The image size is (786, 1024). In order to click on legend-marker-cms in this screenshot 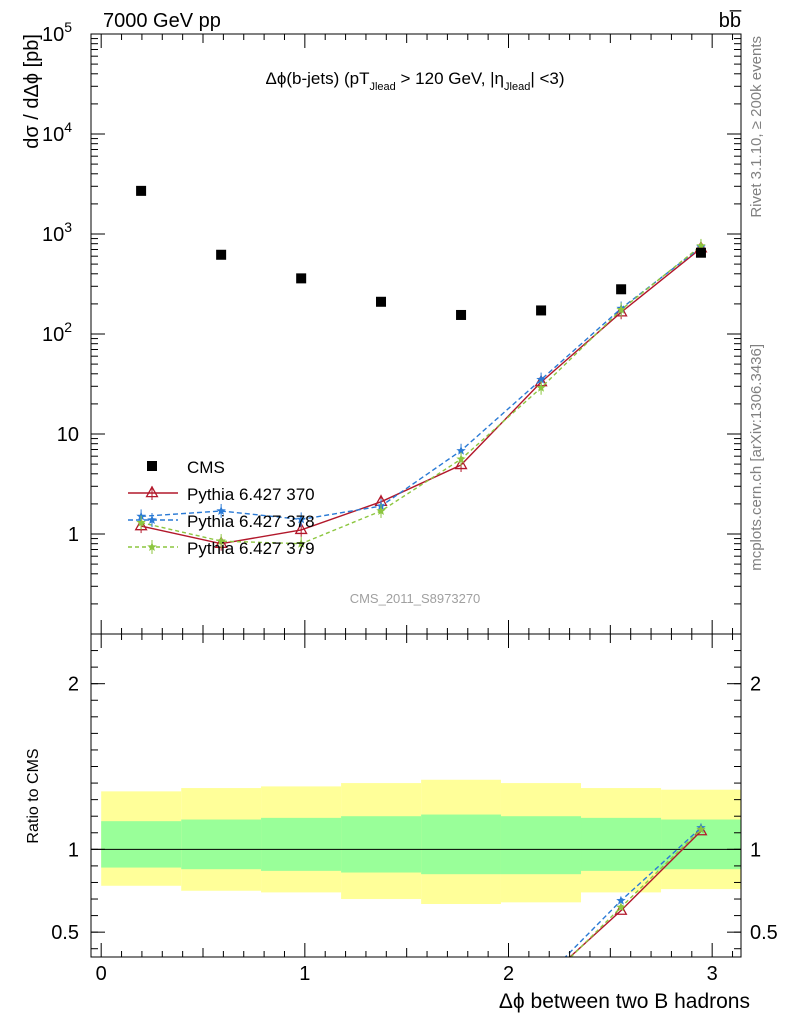, I will do `click(152, 466)`.